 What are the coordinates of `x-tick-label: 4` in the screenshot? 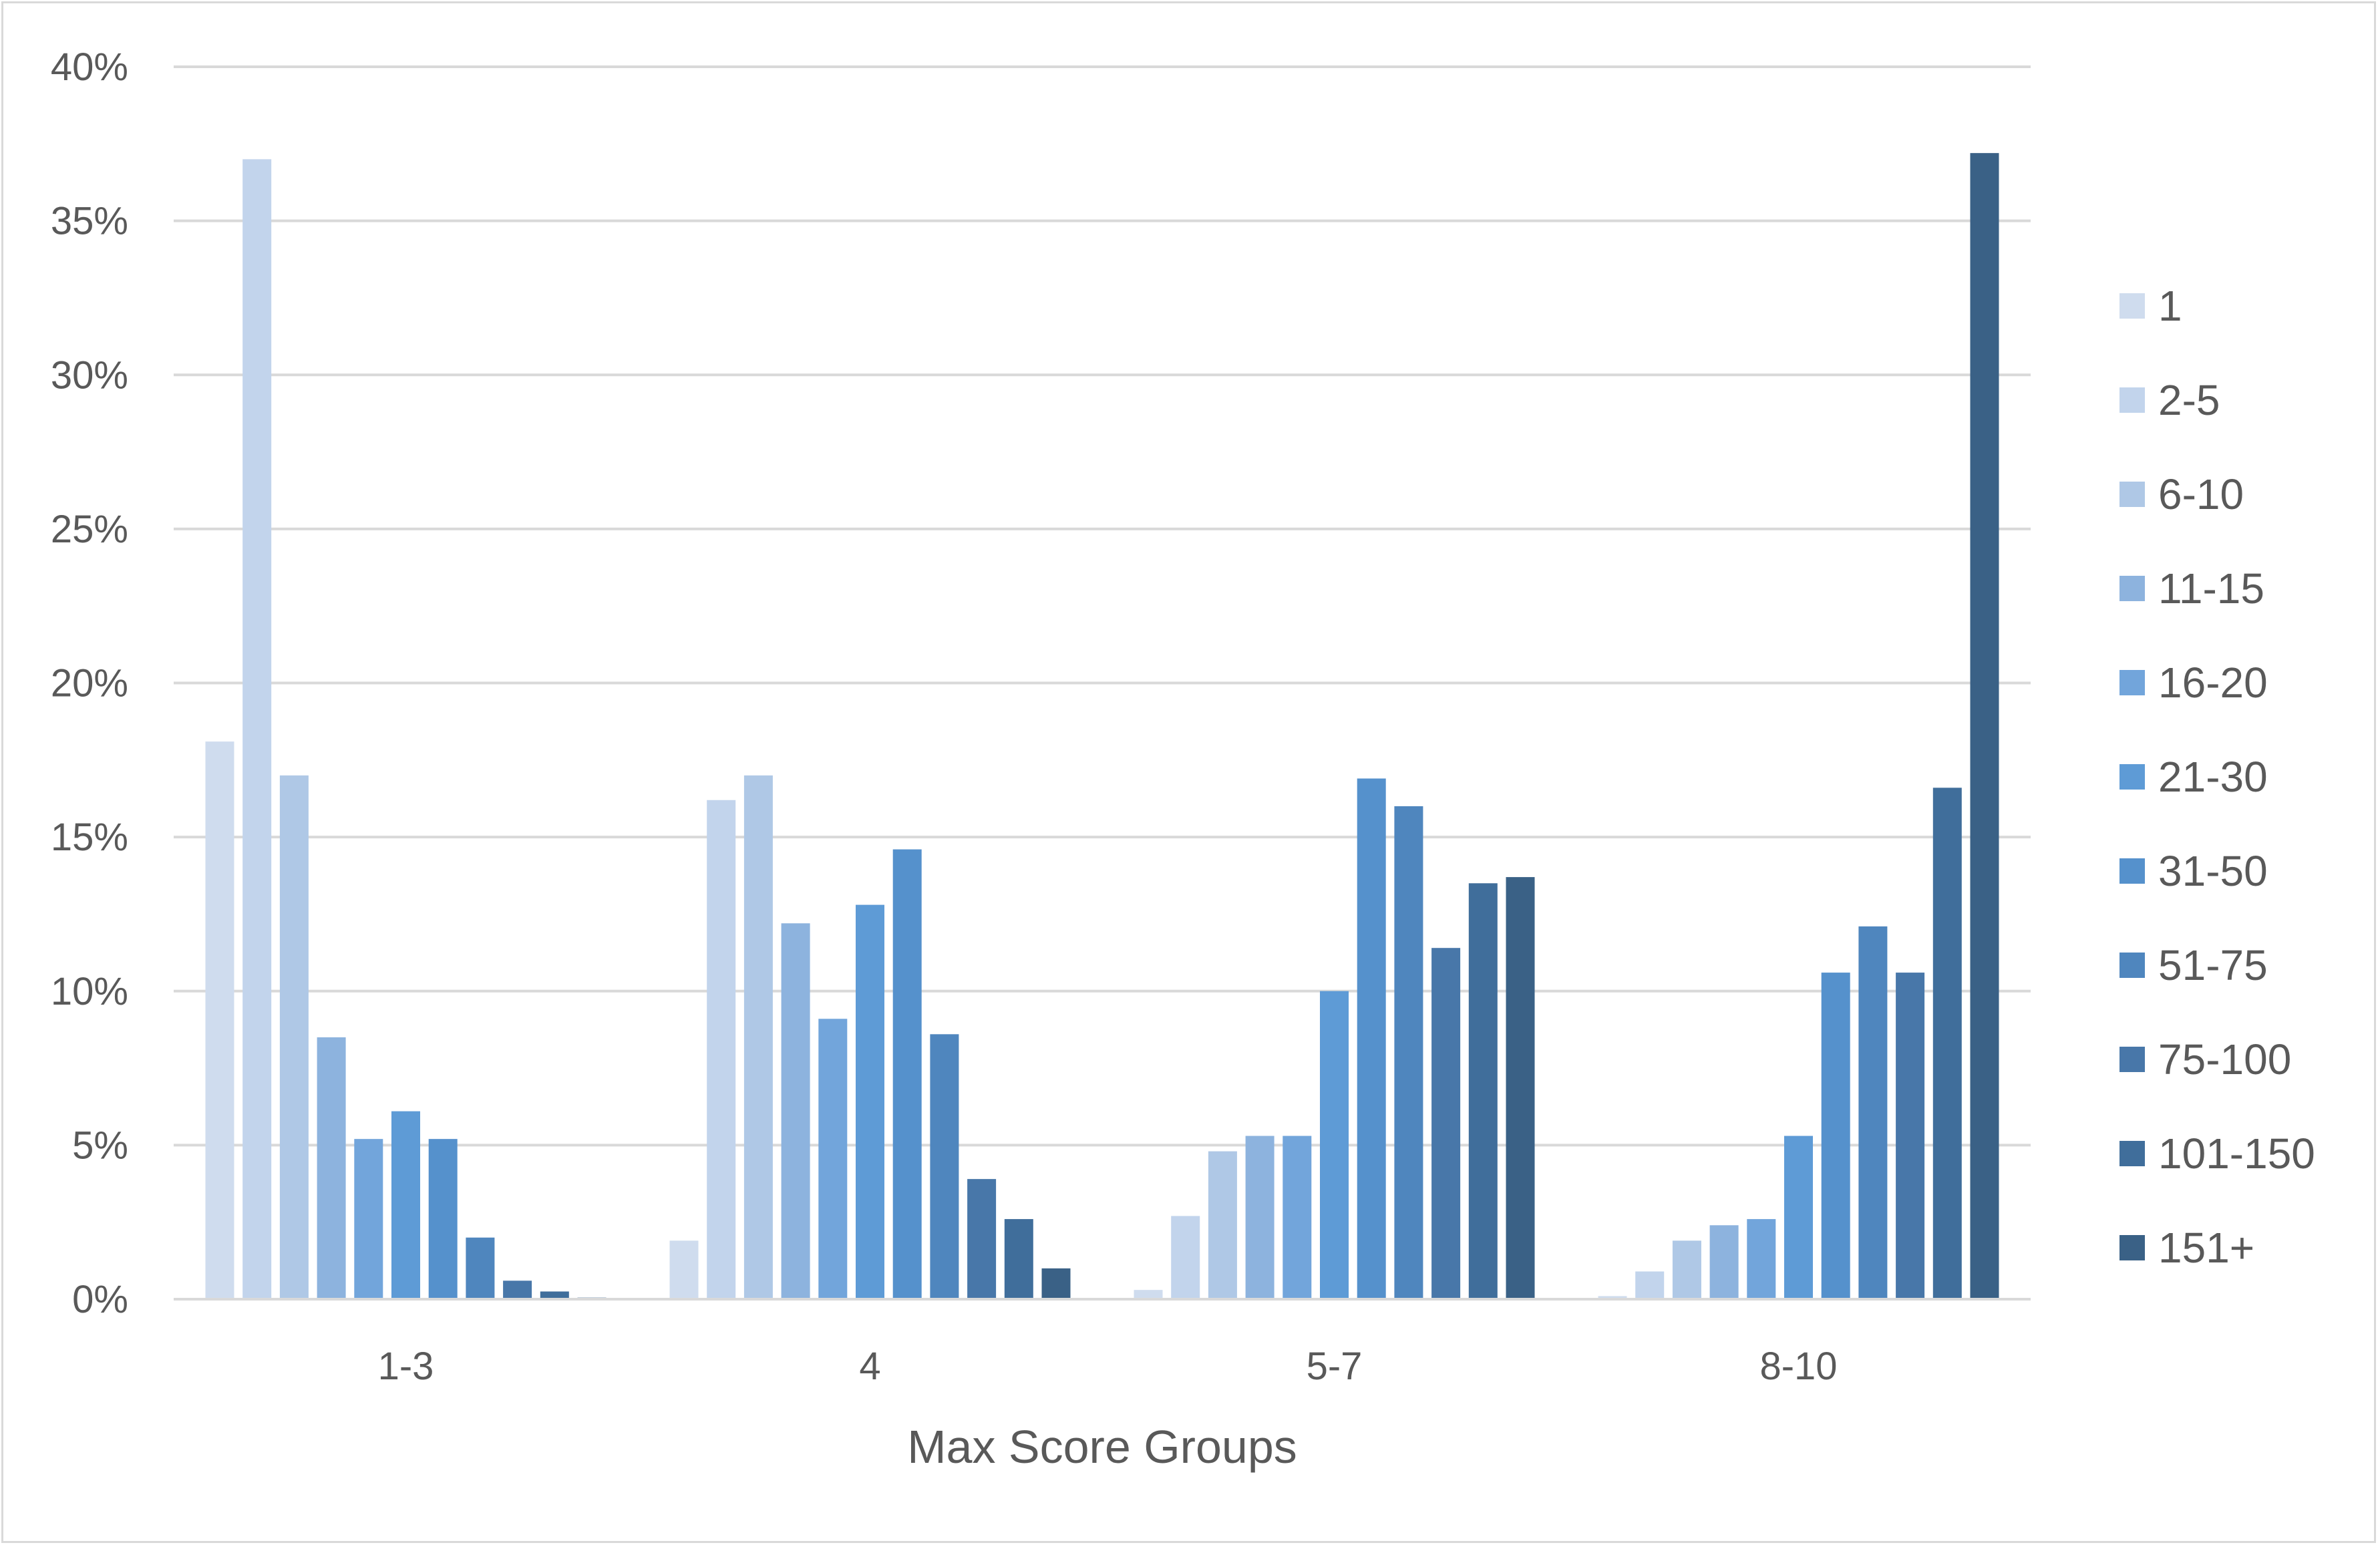 It's located at (869, 1366).